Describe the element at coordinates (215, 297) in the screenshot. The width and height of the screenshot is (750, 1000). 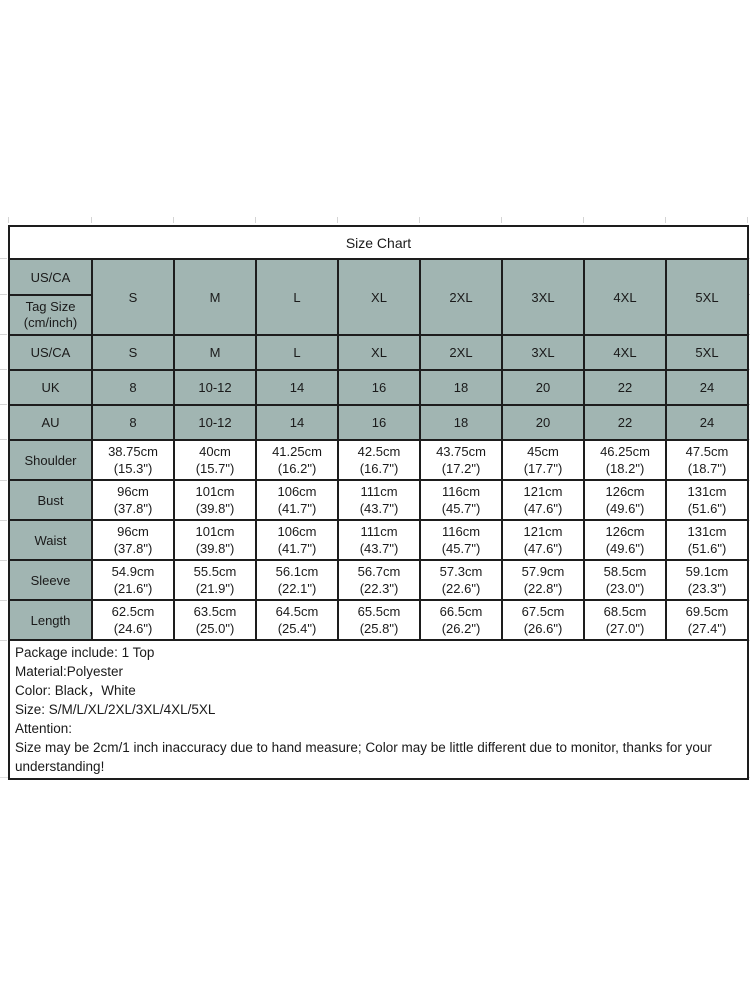
I see `size-header-m: M` at that location.